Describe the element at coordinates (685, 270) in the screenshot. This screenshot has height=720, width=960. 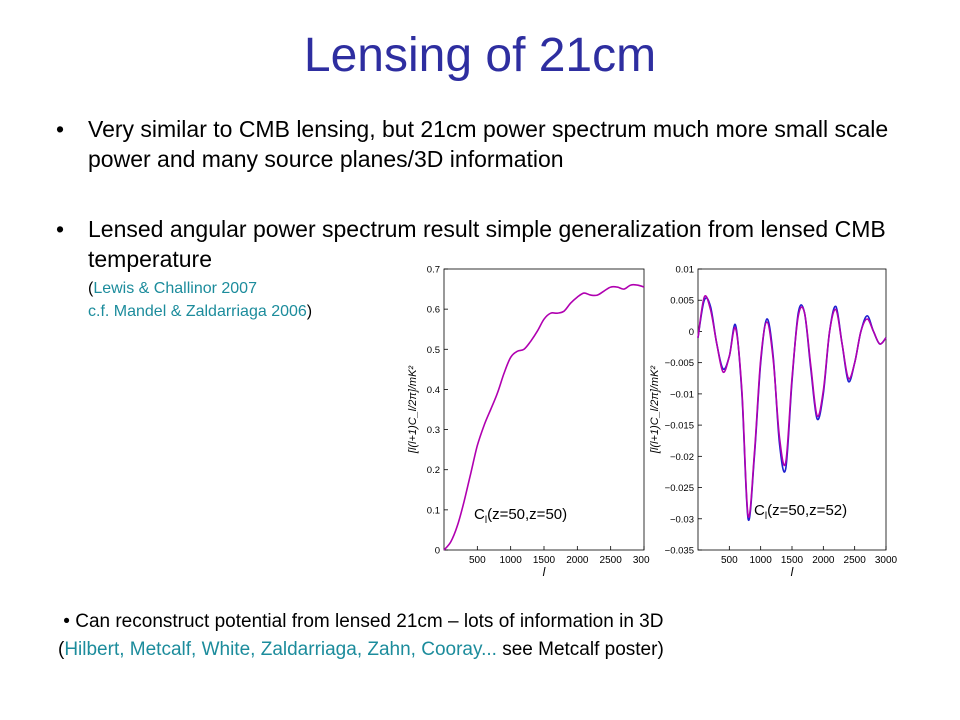
I see `y-tick-label: 0.01` at that location.